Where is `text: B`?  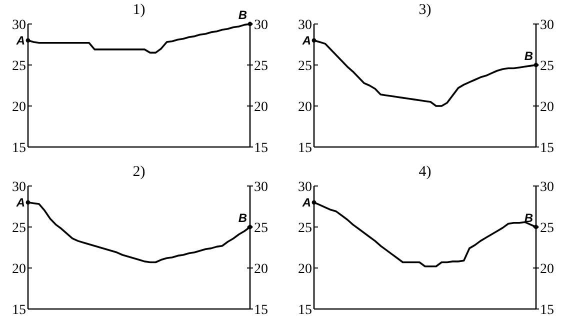 text: B is located at coordinates (243, 15).